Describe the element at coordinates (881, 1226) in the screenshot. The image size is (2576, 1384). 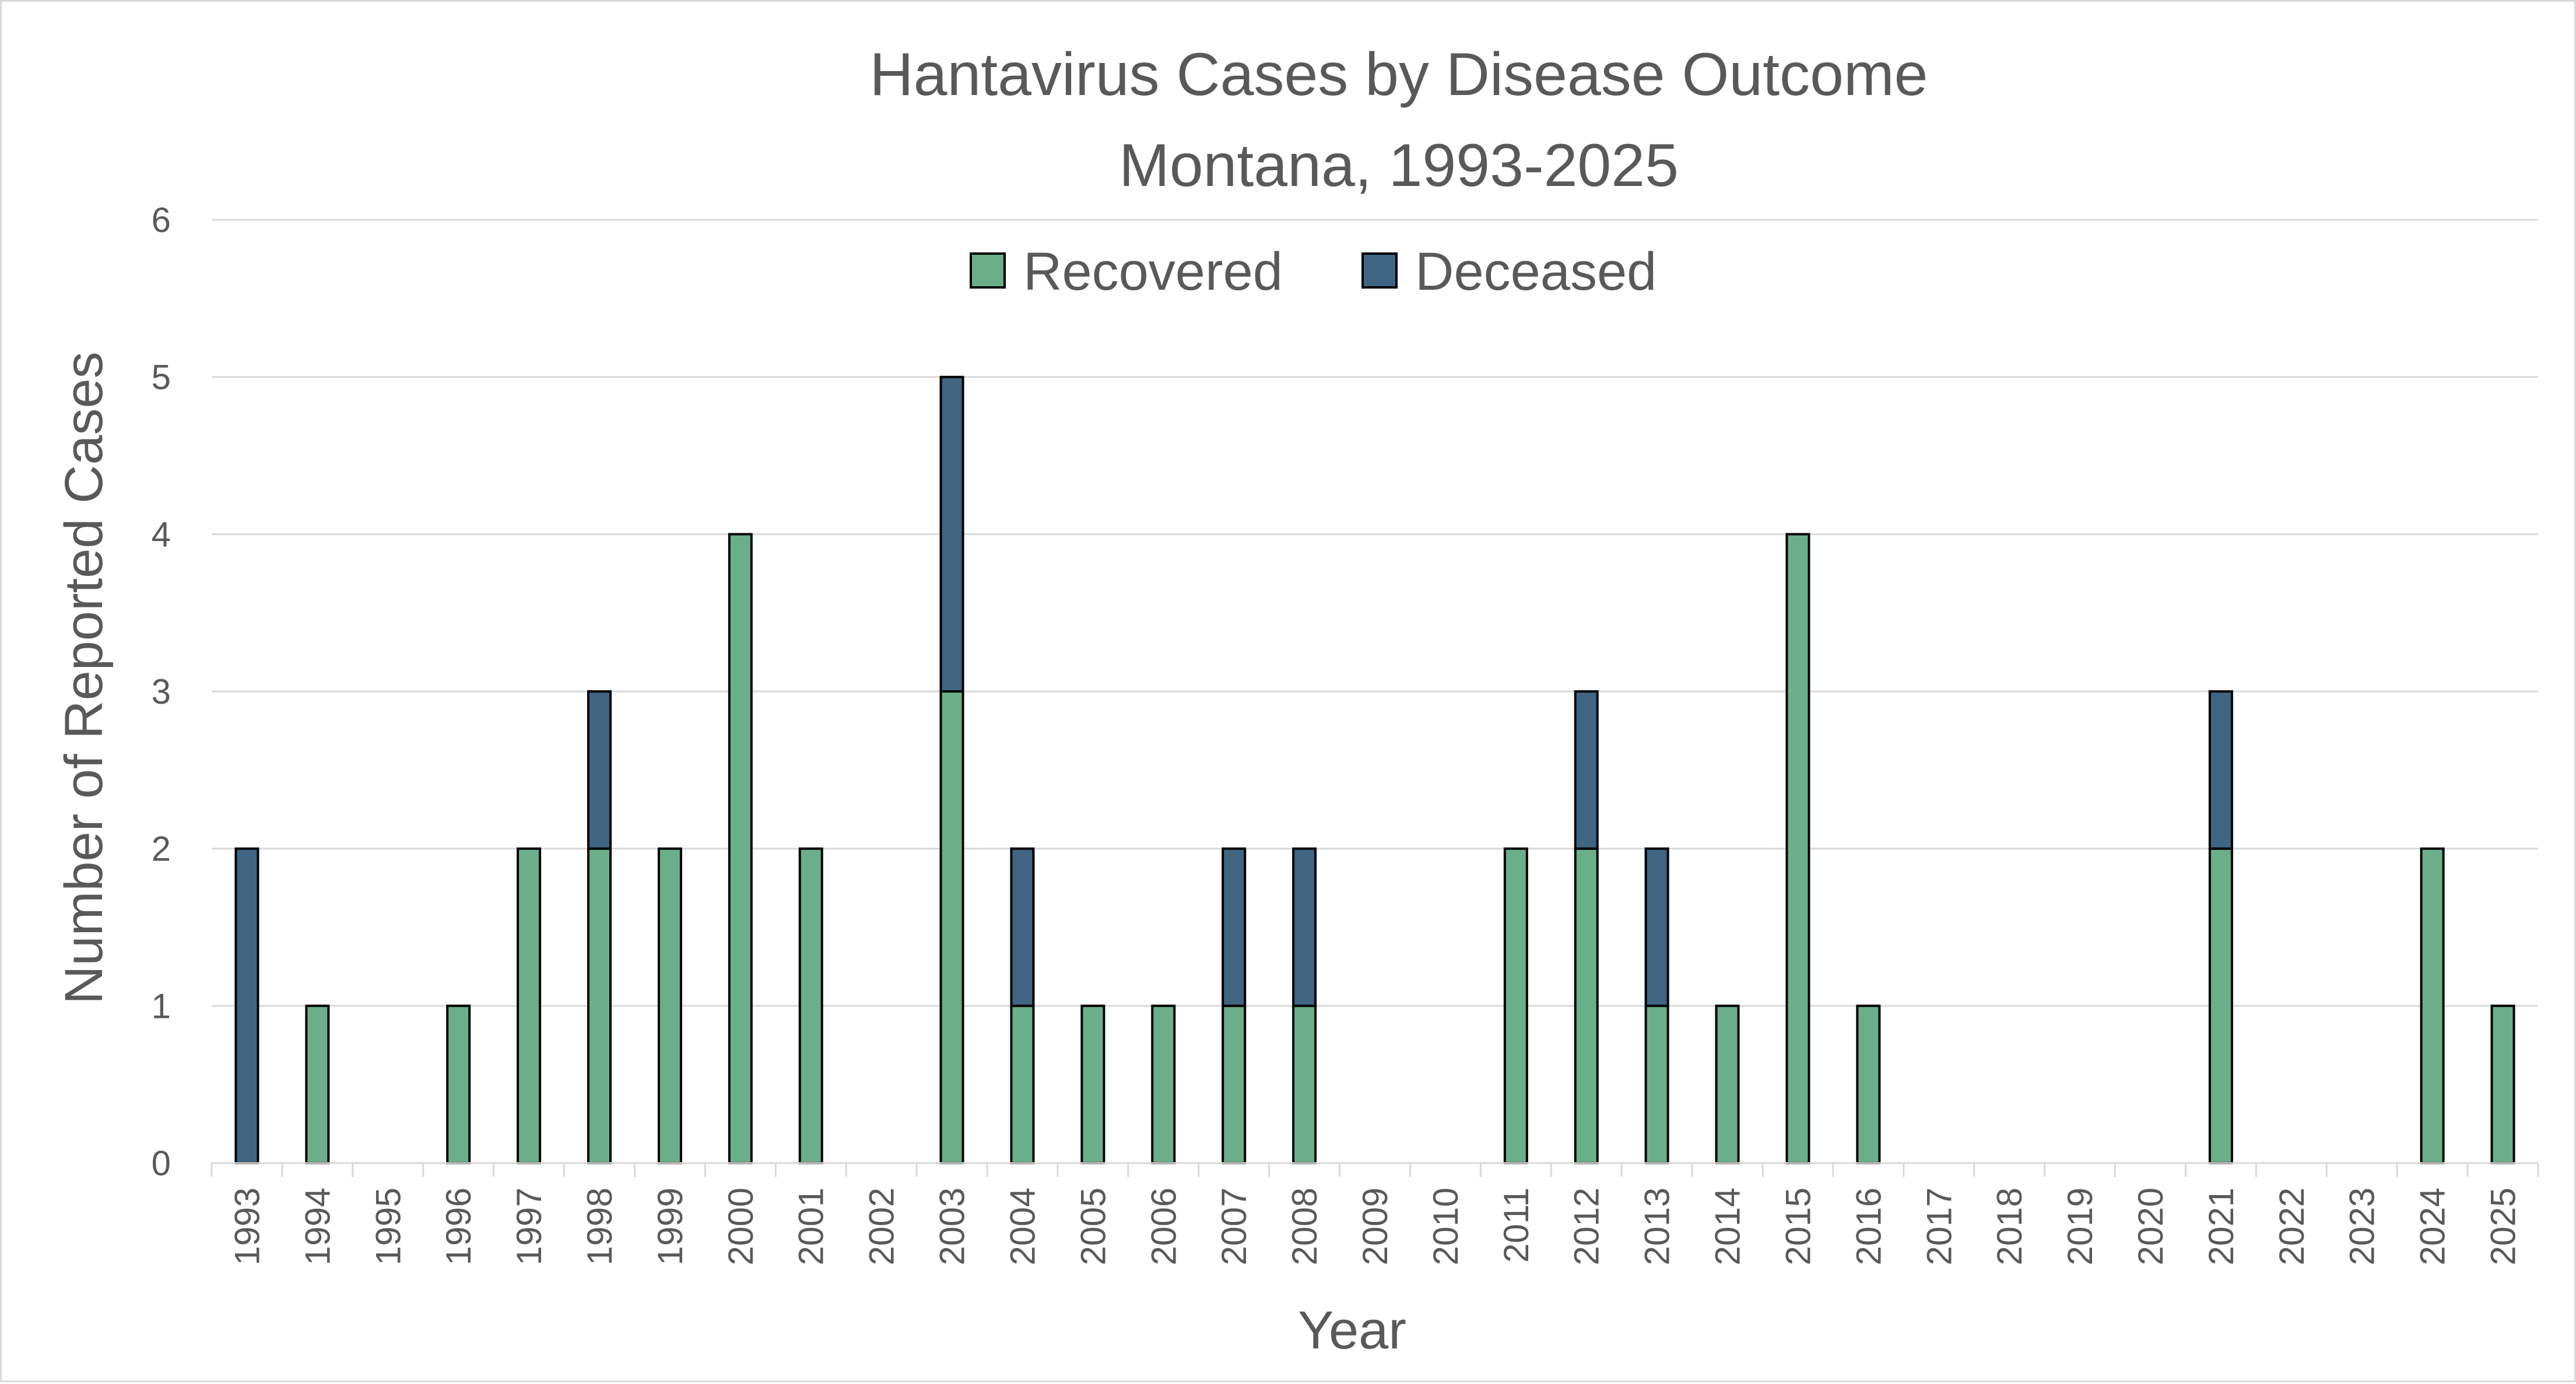
I see `x-tick-label: 2002` at that location.